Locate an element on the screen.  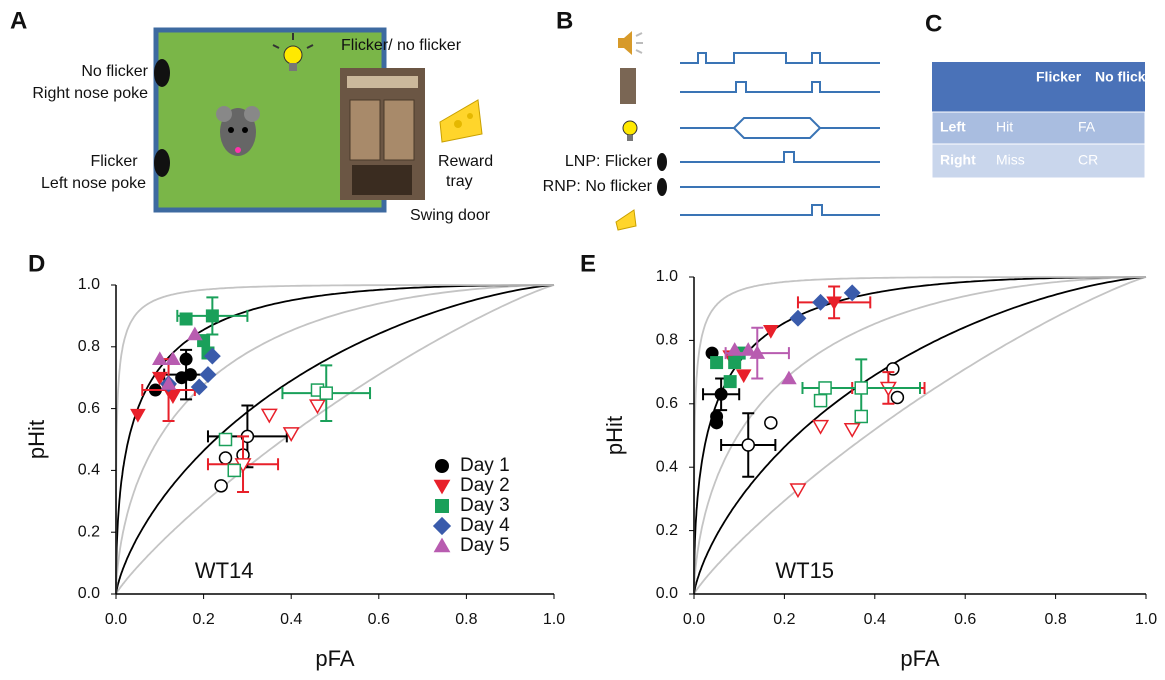
door-image is located at coordinates (382, 134).